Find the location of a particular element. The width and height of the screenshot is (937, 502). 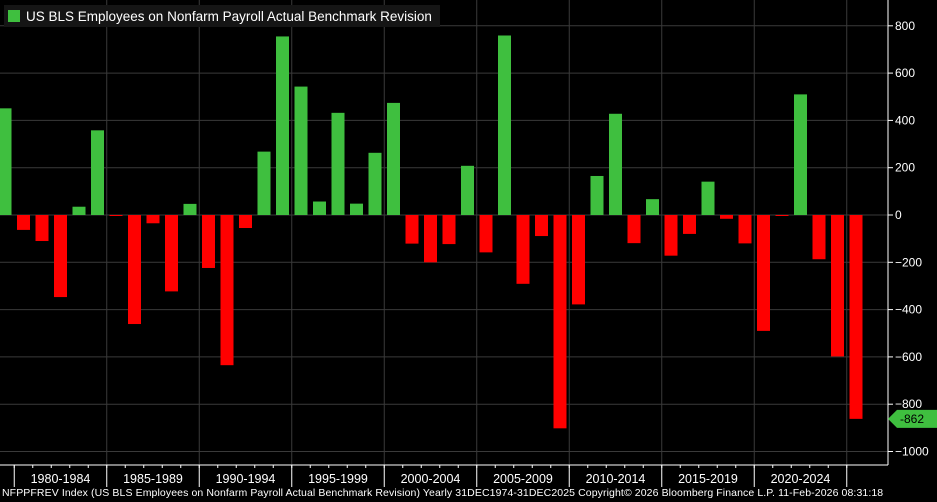

x-tick-label-7: 2015-2019 is located at coordinates (708, 479).